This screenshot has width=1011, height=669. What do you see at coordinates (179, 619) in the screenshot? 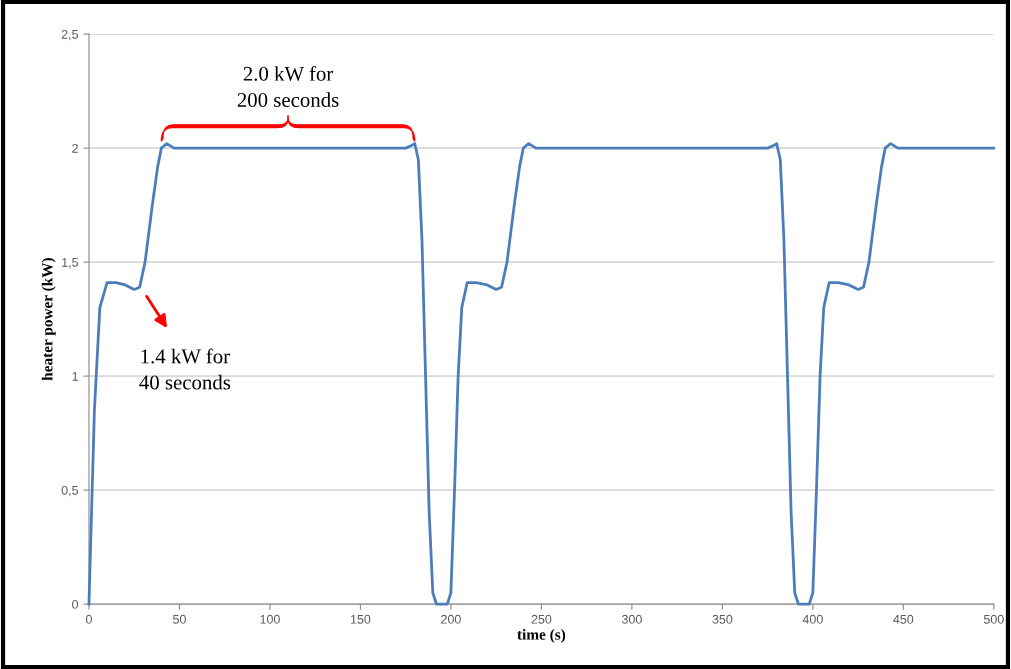
I see `x-tick-label: 50` at bounding box center [179, 619].